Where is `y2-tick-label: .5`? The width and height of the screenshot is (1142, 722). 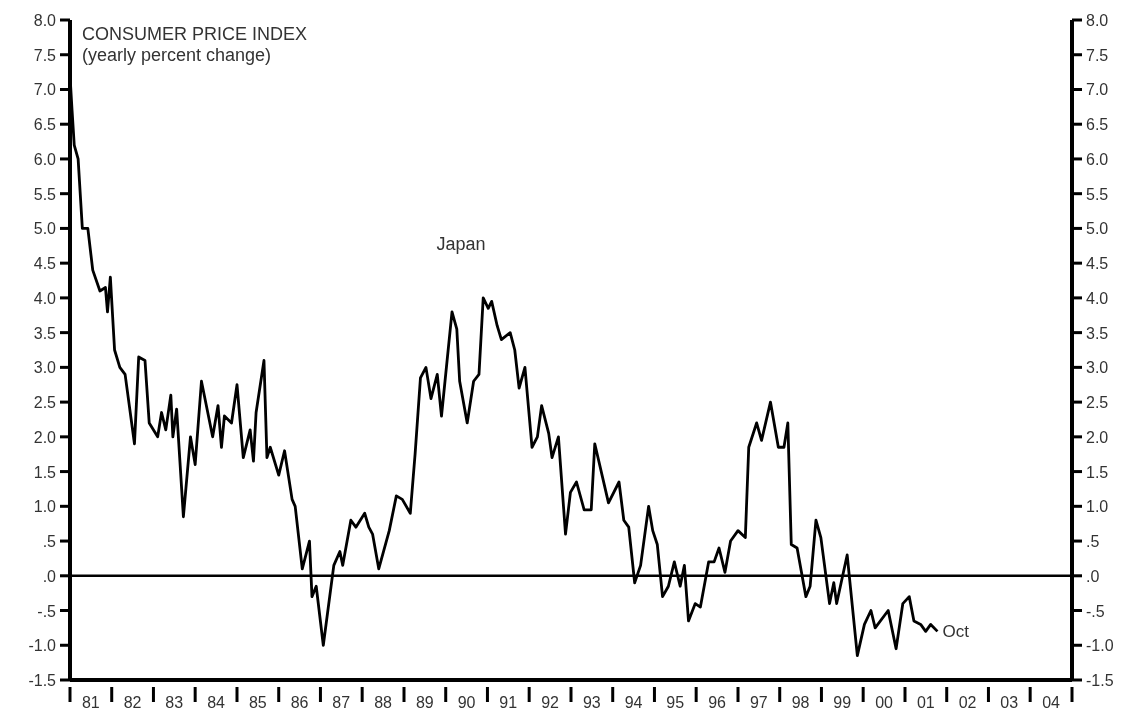 y2-tick-label: .5 is located at coordinates (1093, 542).